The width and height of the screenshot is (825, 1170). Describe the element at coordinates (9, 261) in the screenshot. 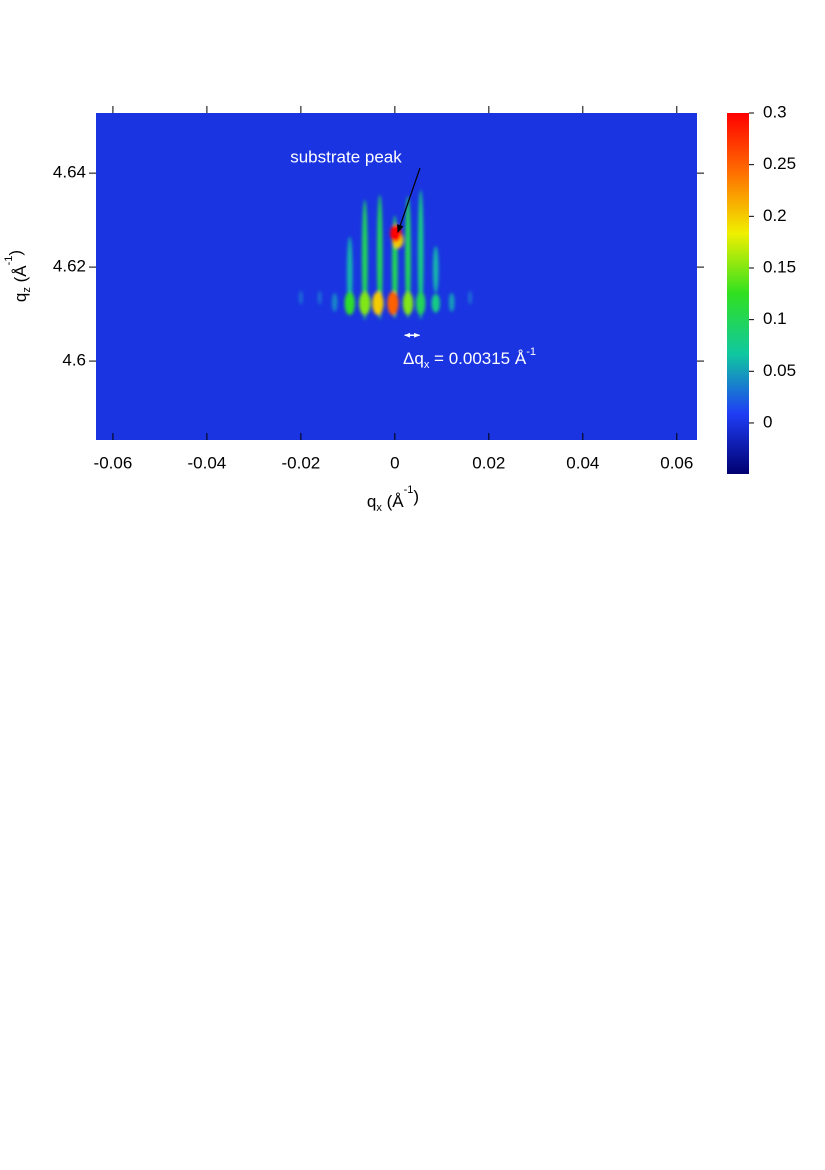

I see `y-axis-label-part: -1` at that location.